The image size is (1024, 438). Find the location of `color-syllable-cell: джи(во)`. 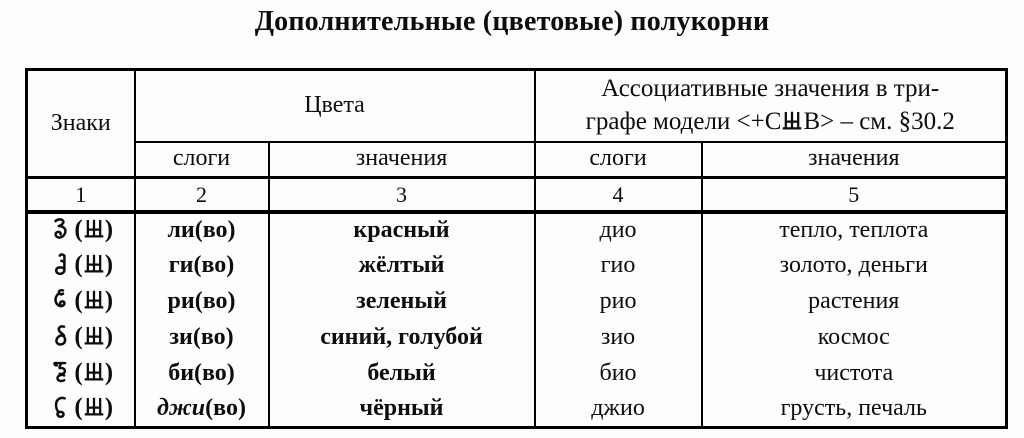

color-syllable-cell: джи(во) is located at coordinates (201, 409).